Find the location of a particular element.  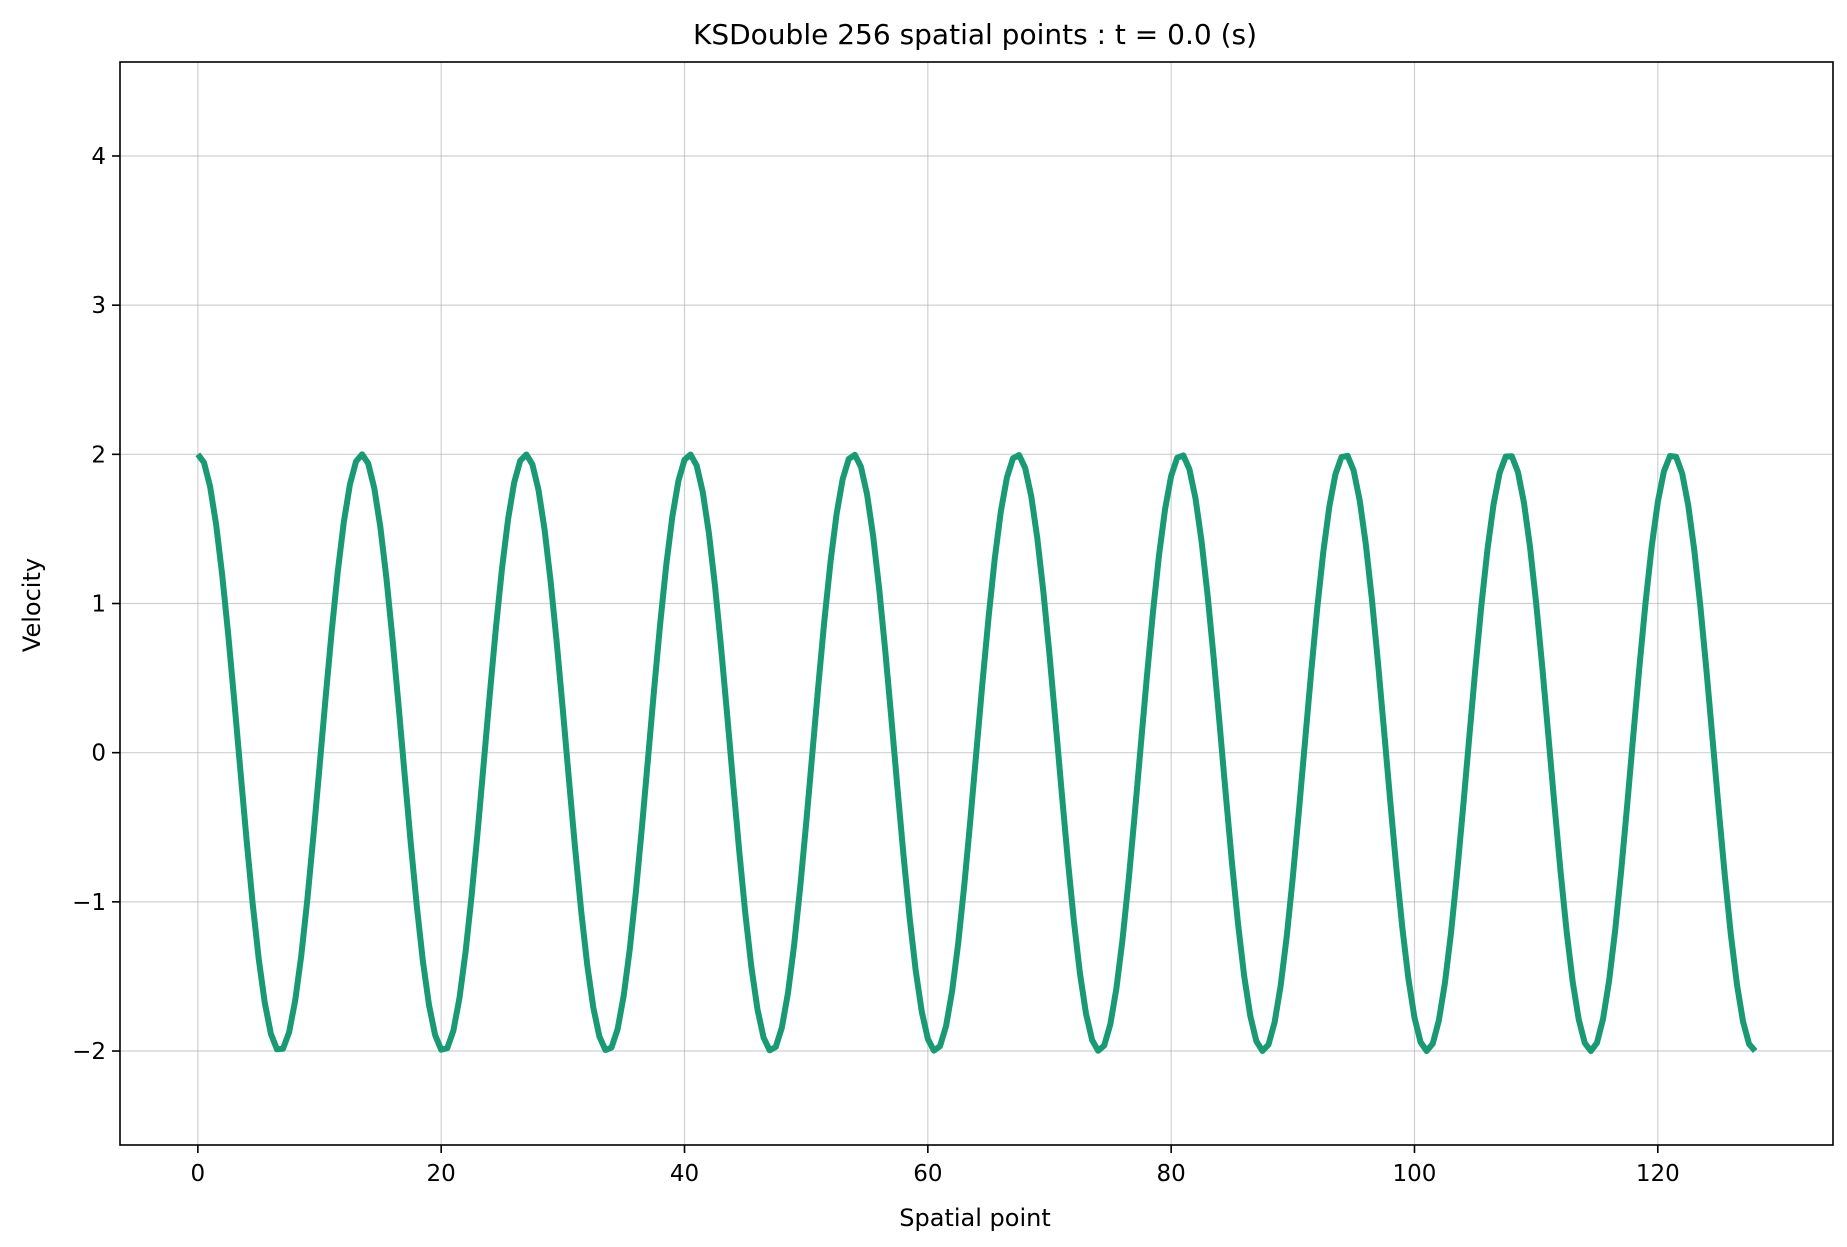

x-tick-label: 40 is located at coordinates (684, 1174).